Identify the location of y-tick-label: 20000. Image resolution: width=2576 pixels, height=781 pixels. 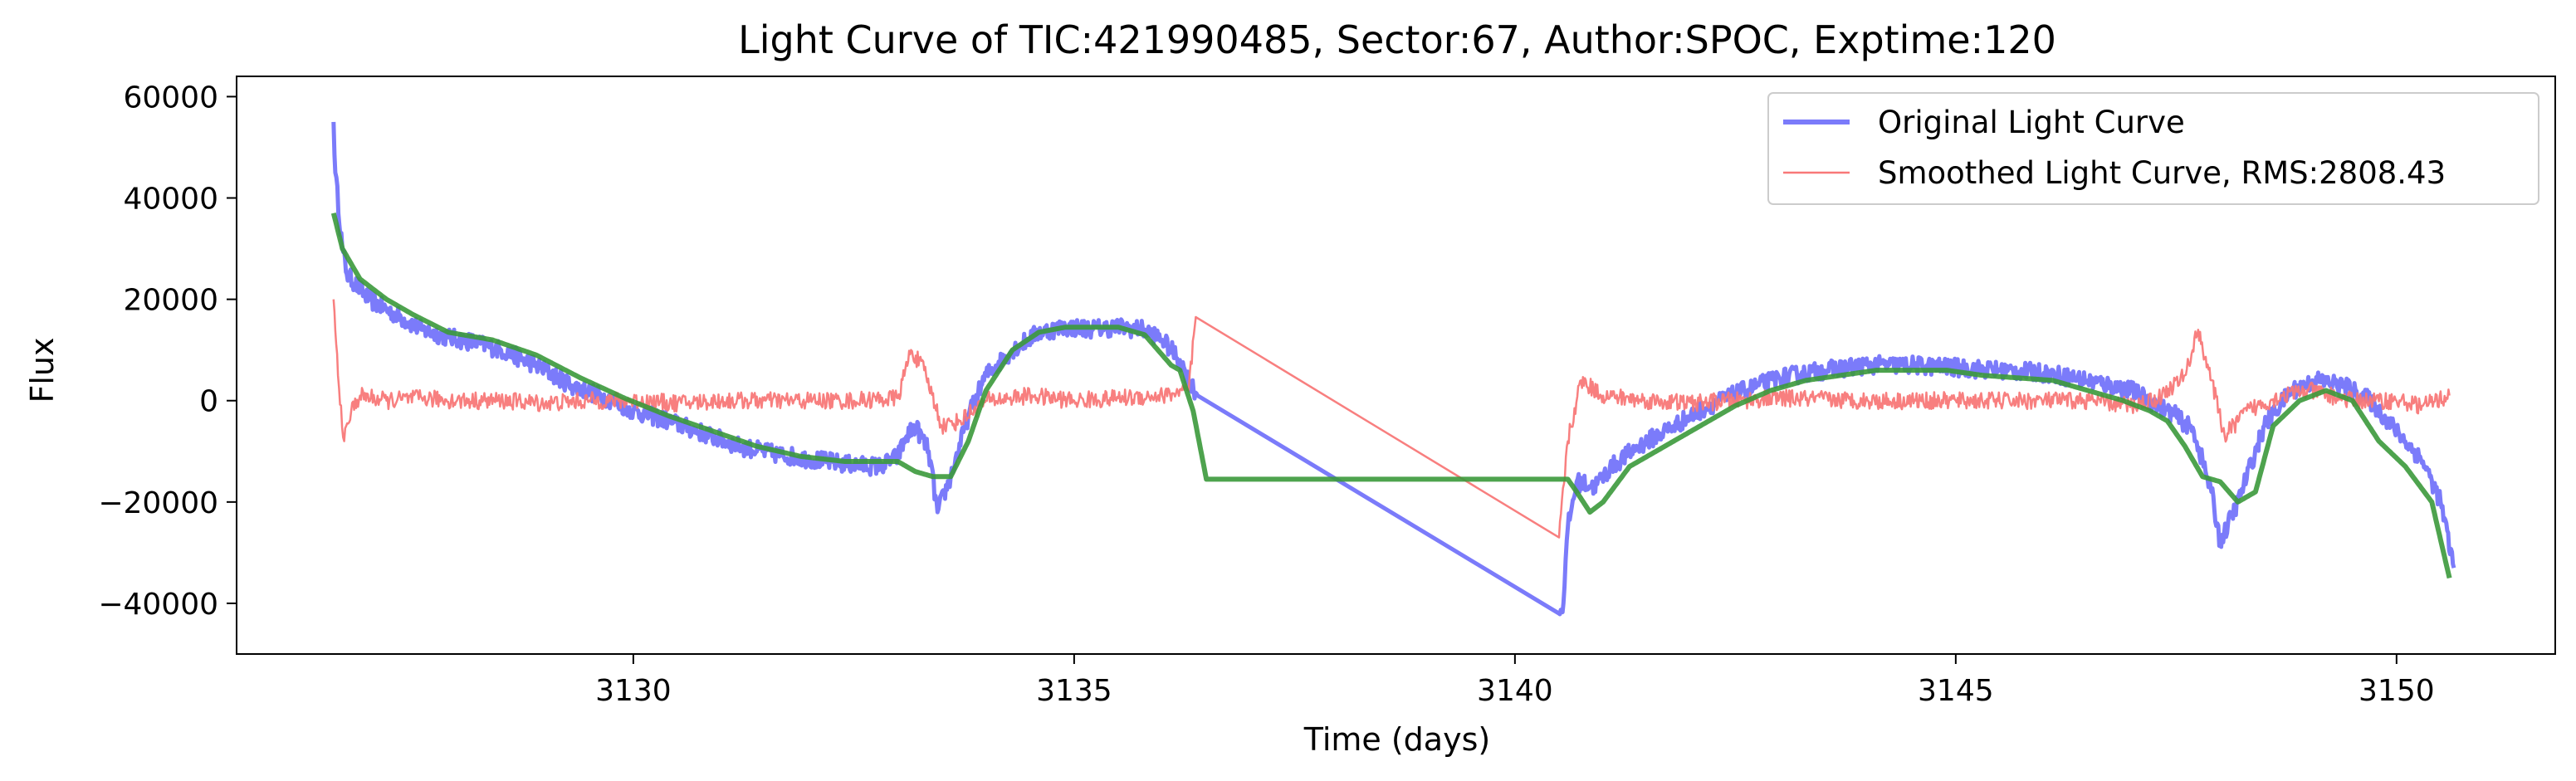
(170, 301).